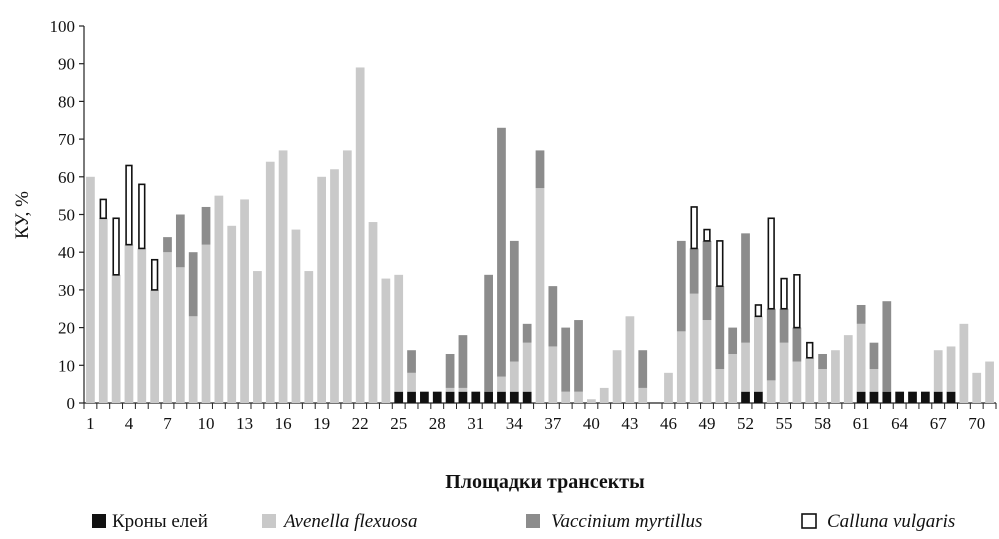 The height and width of the screenshot is (539, 999). Describe the element at coordinates (22, 215) in the screenshot. I see `y-axis-title: КУ, %` at that location.